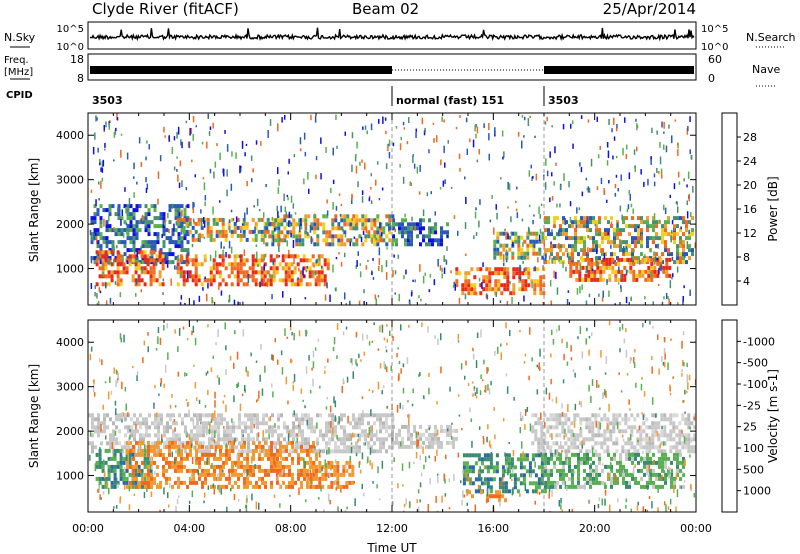 The height and width of the screenshot is (554, 800). I want to click on colorbar-tick-label: 28, so click(750, 137).